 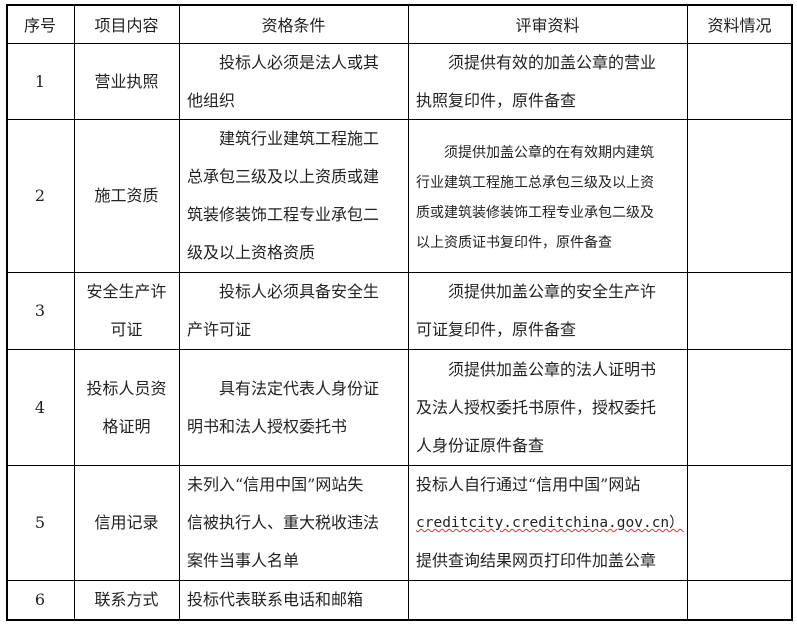 I want to click on text-line: 质或建筑装修装饰工程专业承包二级及, so click(x=535, y=213).